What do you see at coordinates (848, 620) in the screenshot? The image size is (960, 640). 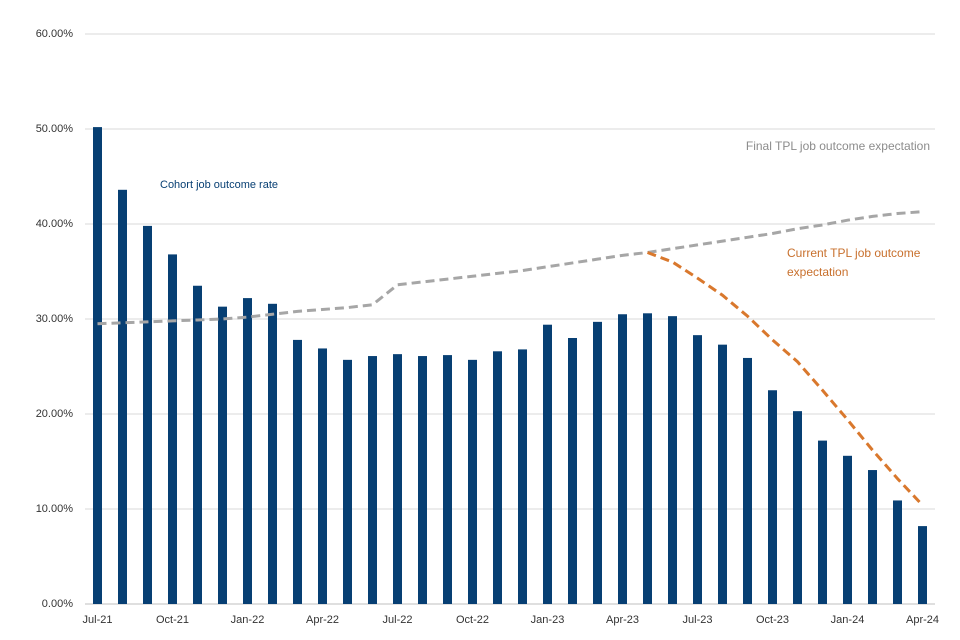 I see `x-tick-label: Jan-24` at bounding box center [848, 620].